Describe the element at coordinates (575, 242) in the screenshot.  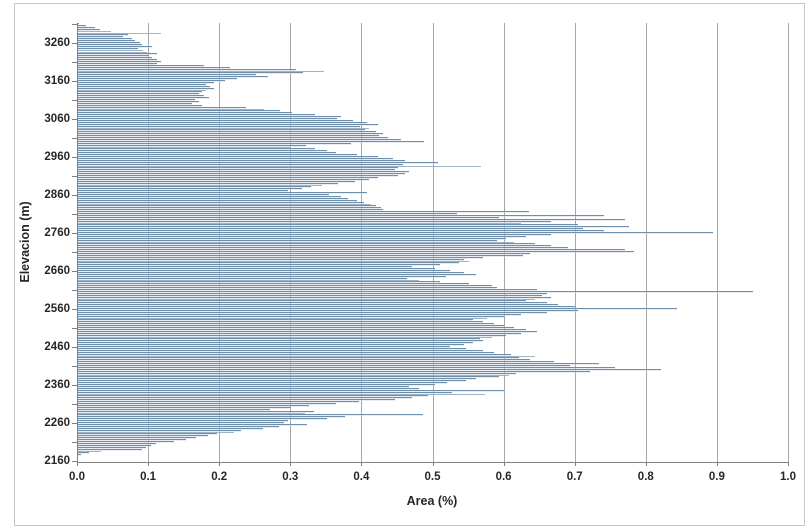
I see `gridline` at that location.